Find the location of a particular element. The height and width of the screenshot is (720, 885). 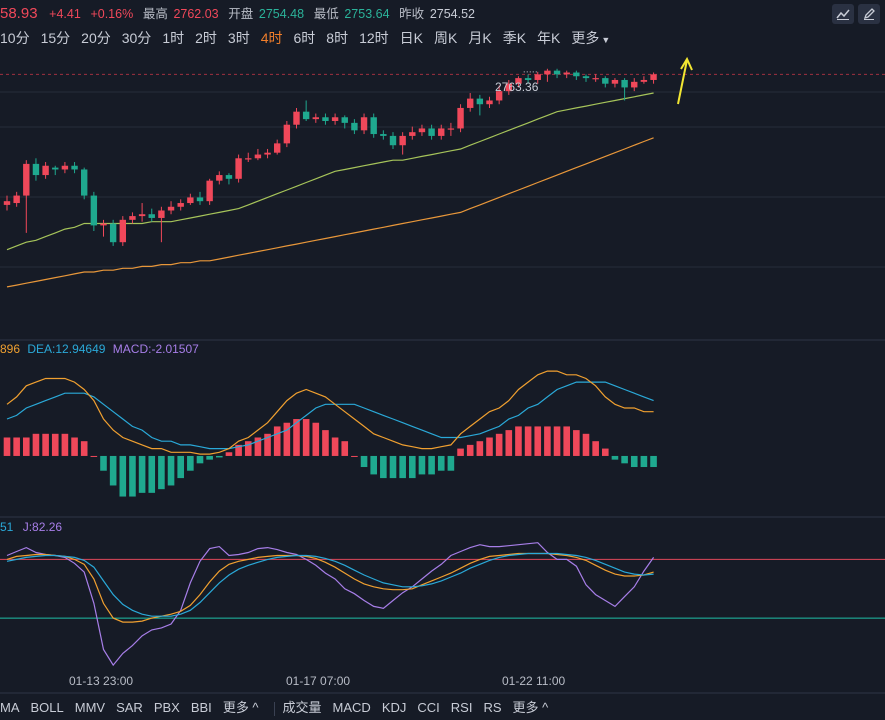

interval-tab-10: 12时 is located at coordinates (374, 38).